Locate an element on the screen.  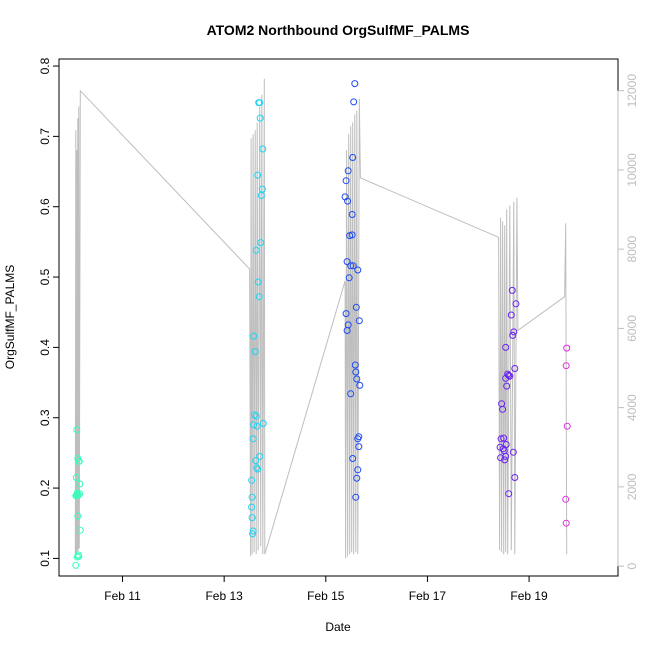
y2-axis: 0 2000 4000 6000 8000 10000 12000 is located at coordinates (628, 321).